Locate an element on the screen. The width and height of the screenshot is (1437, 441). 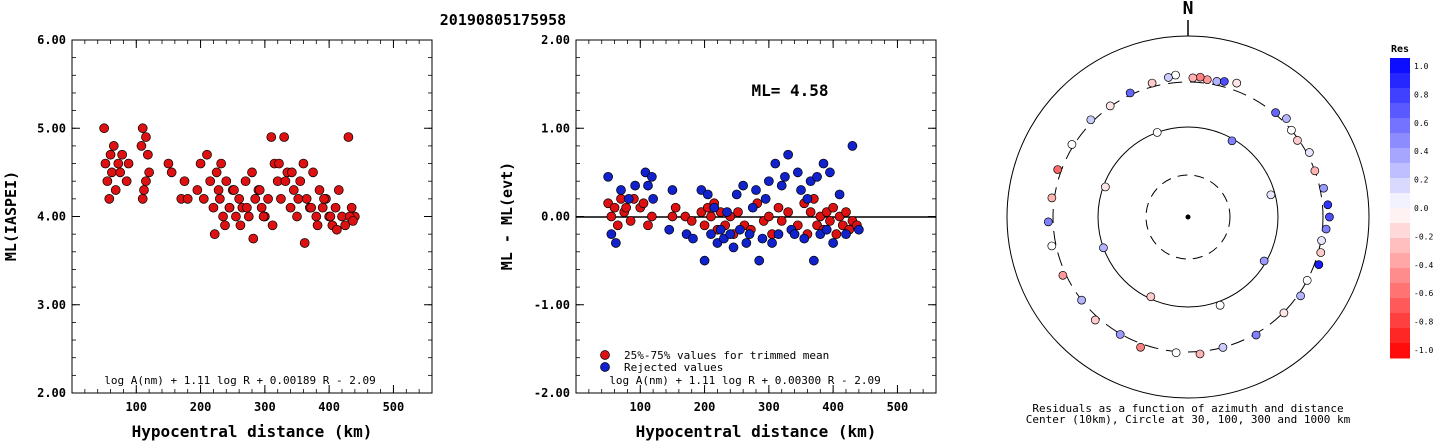
y-tick-label: 1.00 is located at coordinates (555, 128).